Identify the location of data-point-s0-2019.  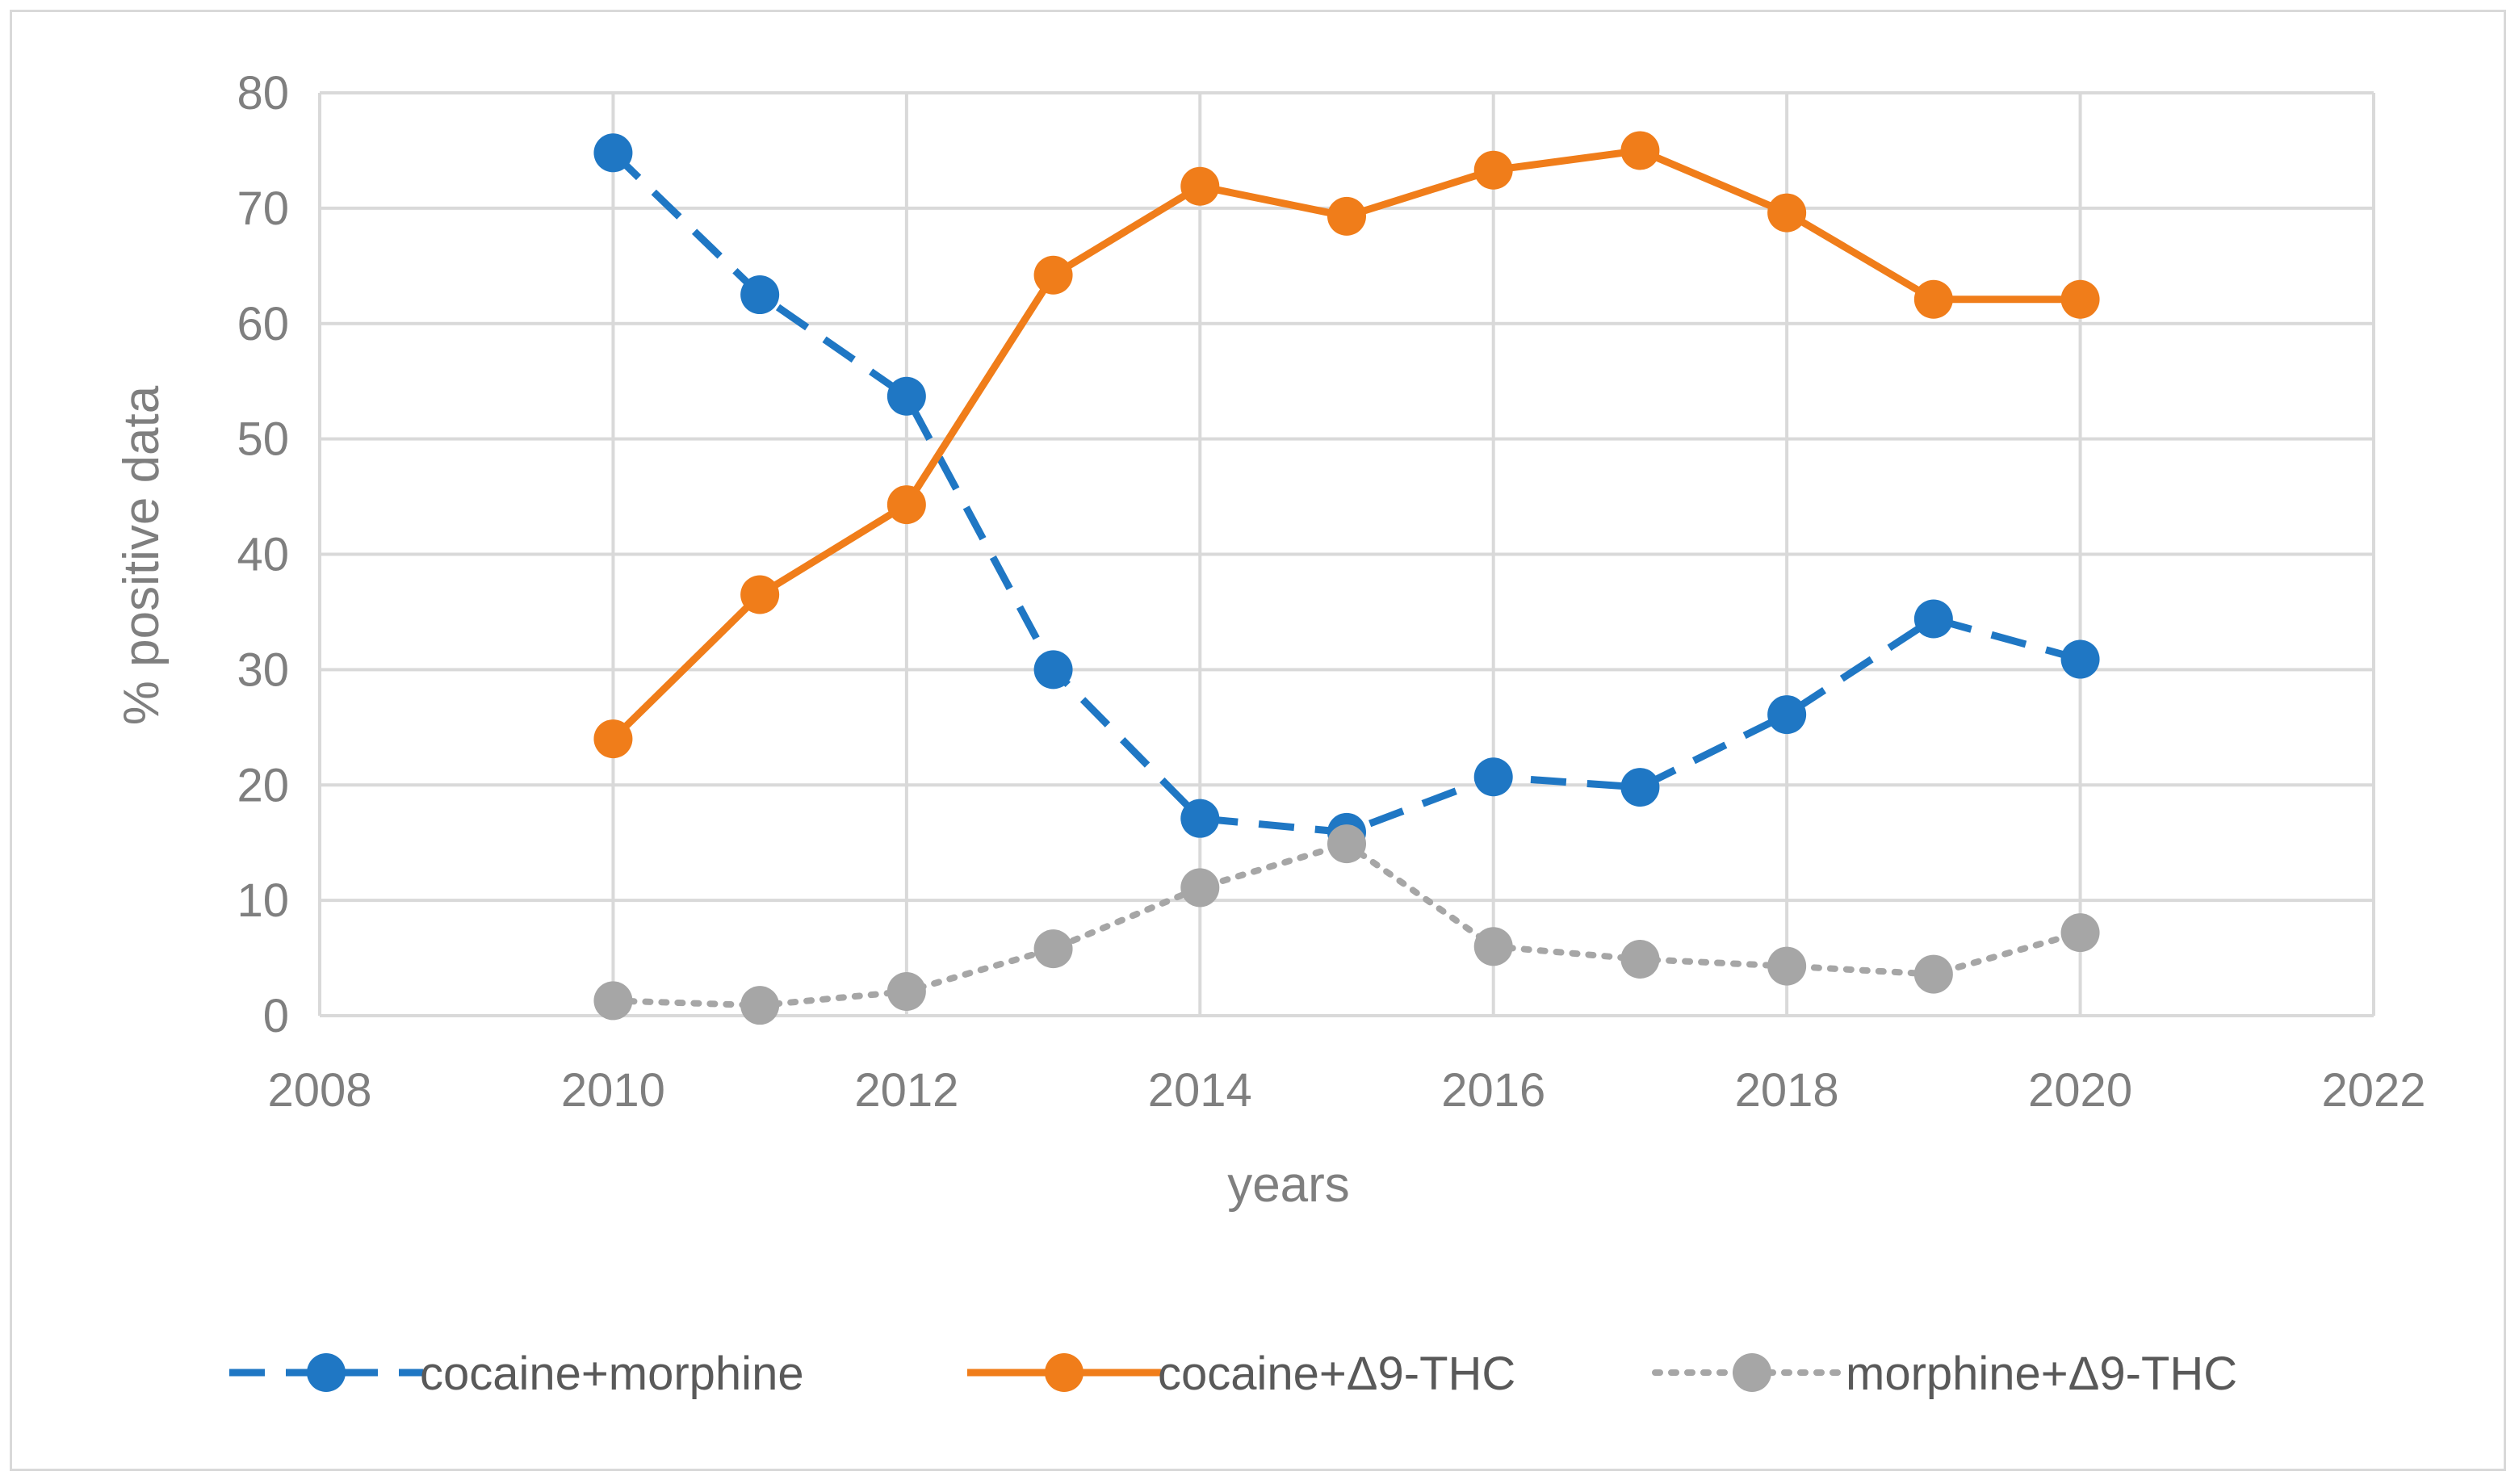
(1933, 619).